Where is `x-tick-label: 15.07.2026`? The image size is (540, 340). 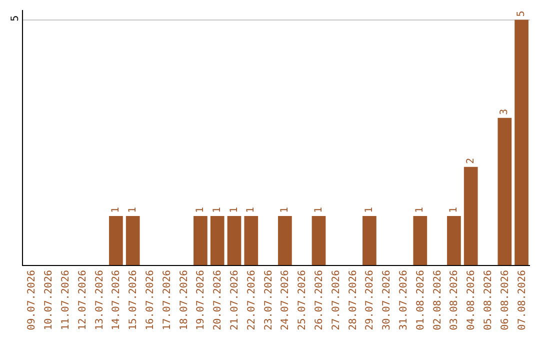 x-tick-label: 15.07.2026 is located at coordinates (134, 300).